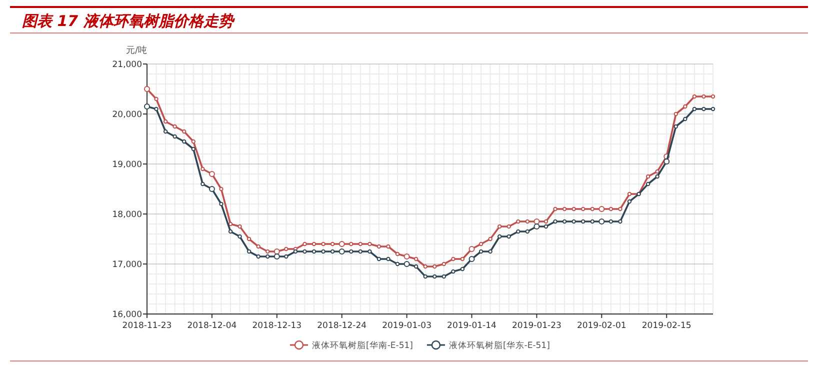  Describe the element at coordinates (127, 65) in the screenshot. I see `y-tick-label: 21,000` at that location.